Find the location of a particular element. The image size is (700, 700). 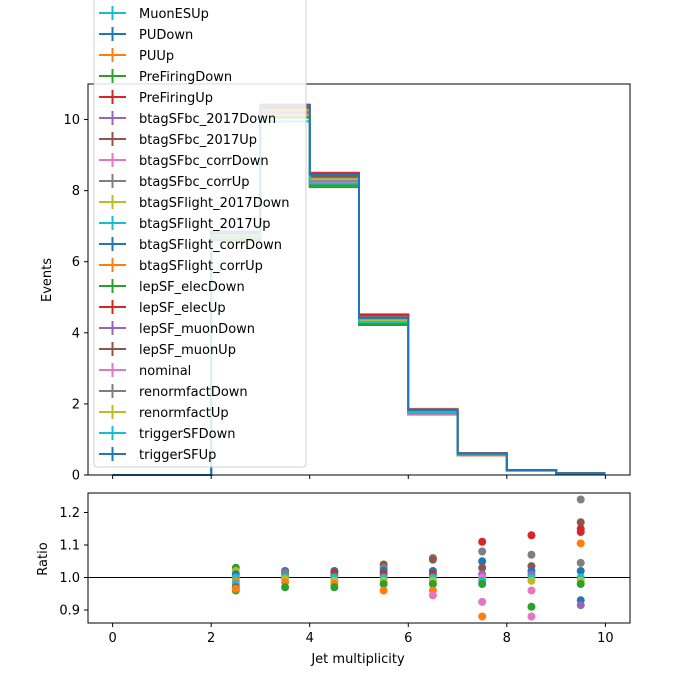

legend-label: lepSF_muonUp is located at coordinates (187, 350).